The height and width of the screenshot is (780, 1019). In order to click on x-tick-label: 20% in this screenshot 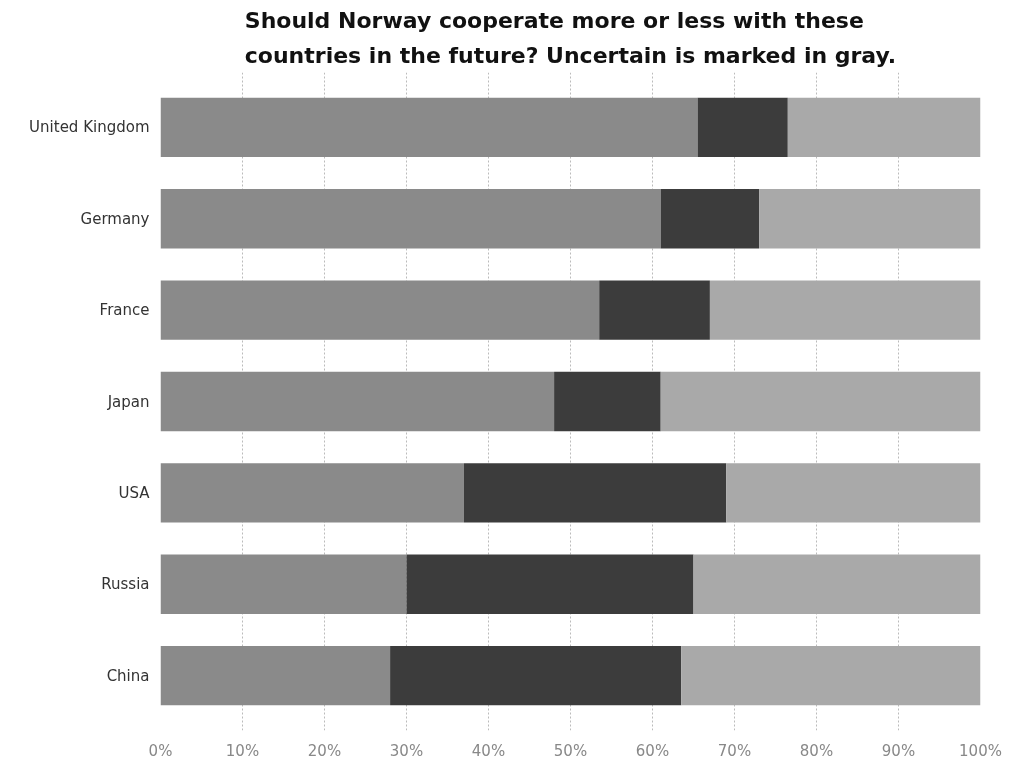, I will do `click(324, 750)`.